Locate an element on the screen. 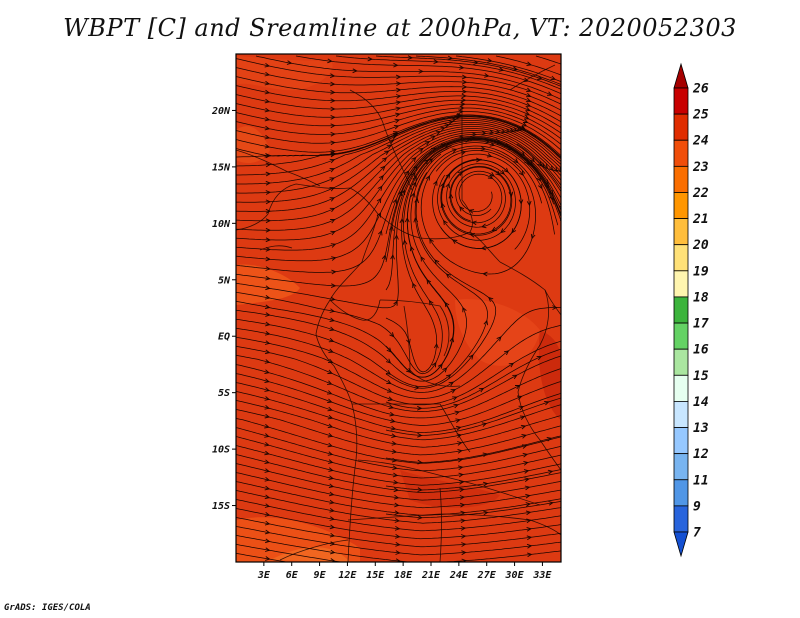 Image resolution: width=800 pixels, height=618 pixels. colorbar-label: 13 is located at coordinates (701, 428).